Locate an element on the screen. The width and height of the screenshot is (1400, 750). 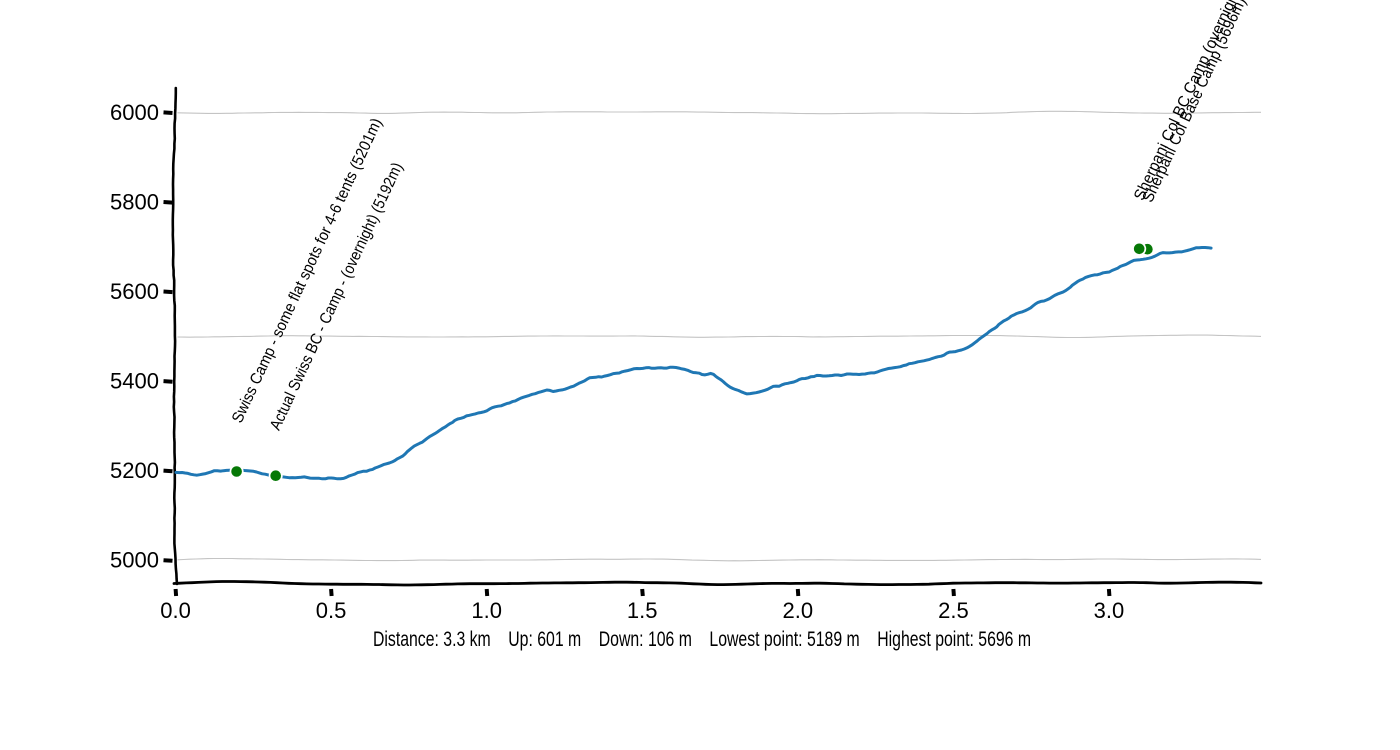
svg-text: 5000 is located at coordinates (134, 560).